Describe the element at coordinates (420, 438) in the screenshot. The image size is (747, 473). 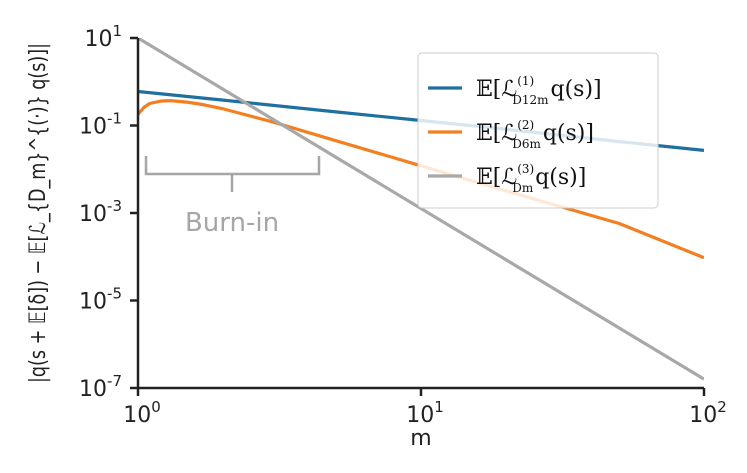
I see `x-axis-label: m` at that location.